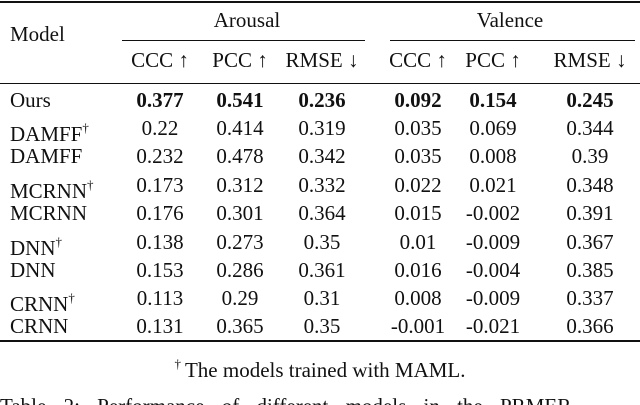 The height and width of the screenshot is (405, 640). I want to click on model-name: MCRNN, so click(48, 213).